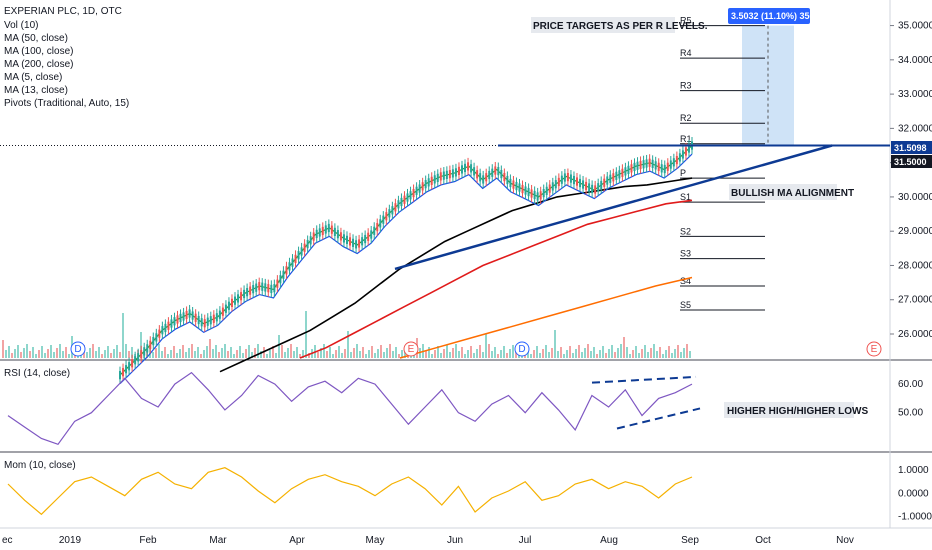 Image resolution: width=932 pixels, height=550 pixels. I want to click on pivot-label: S3, so click(685, 254).